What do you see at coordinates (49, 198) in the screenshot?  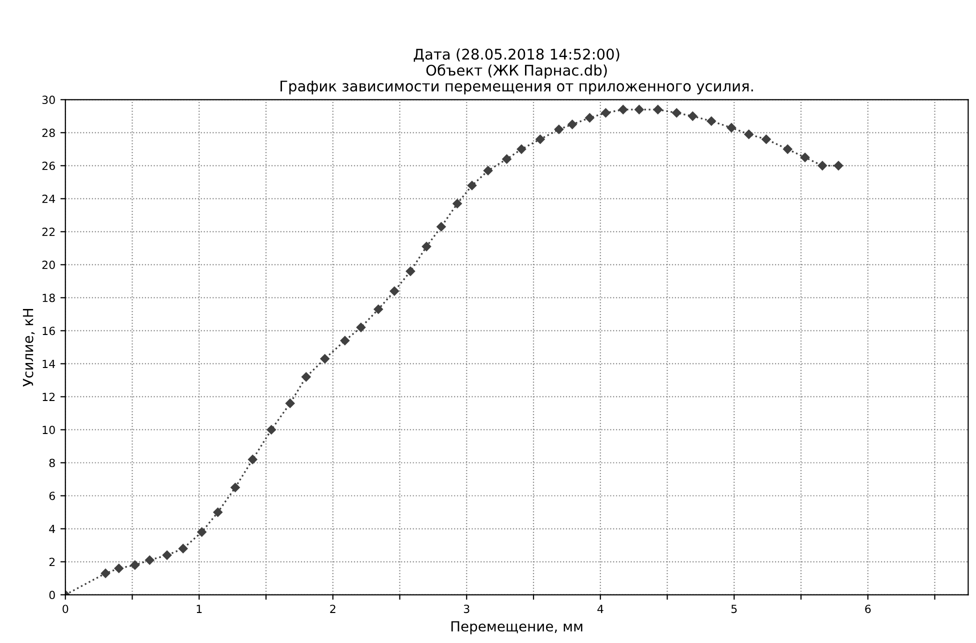 I see `y-tick-label: 24` at bounding box center [49, 198].